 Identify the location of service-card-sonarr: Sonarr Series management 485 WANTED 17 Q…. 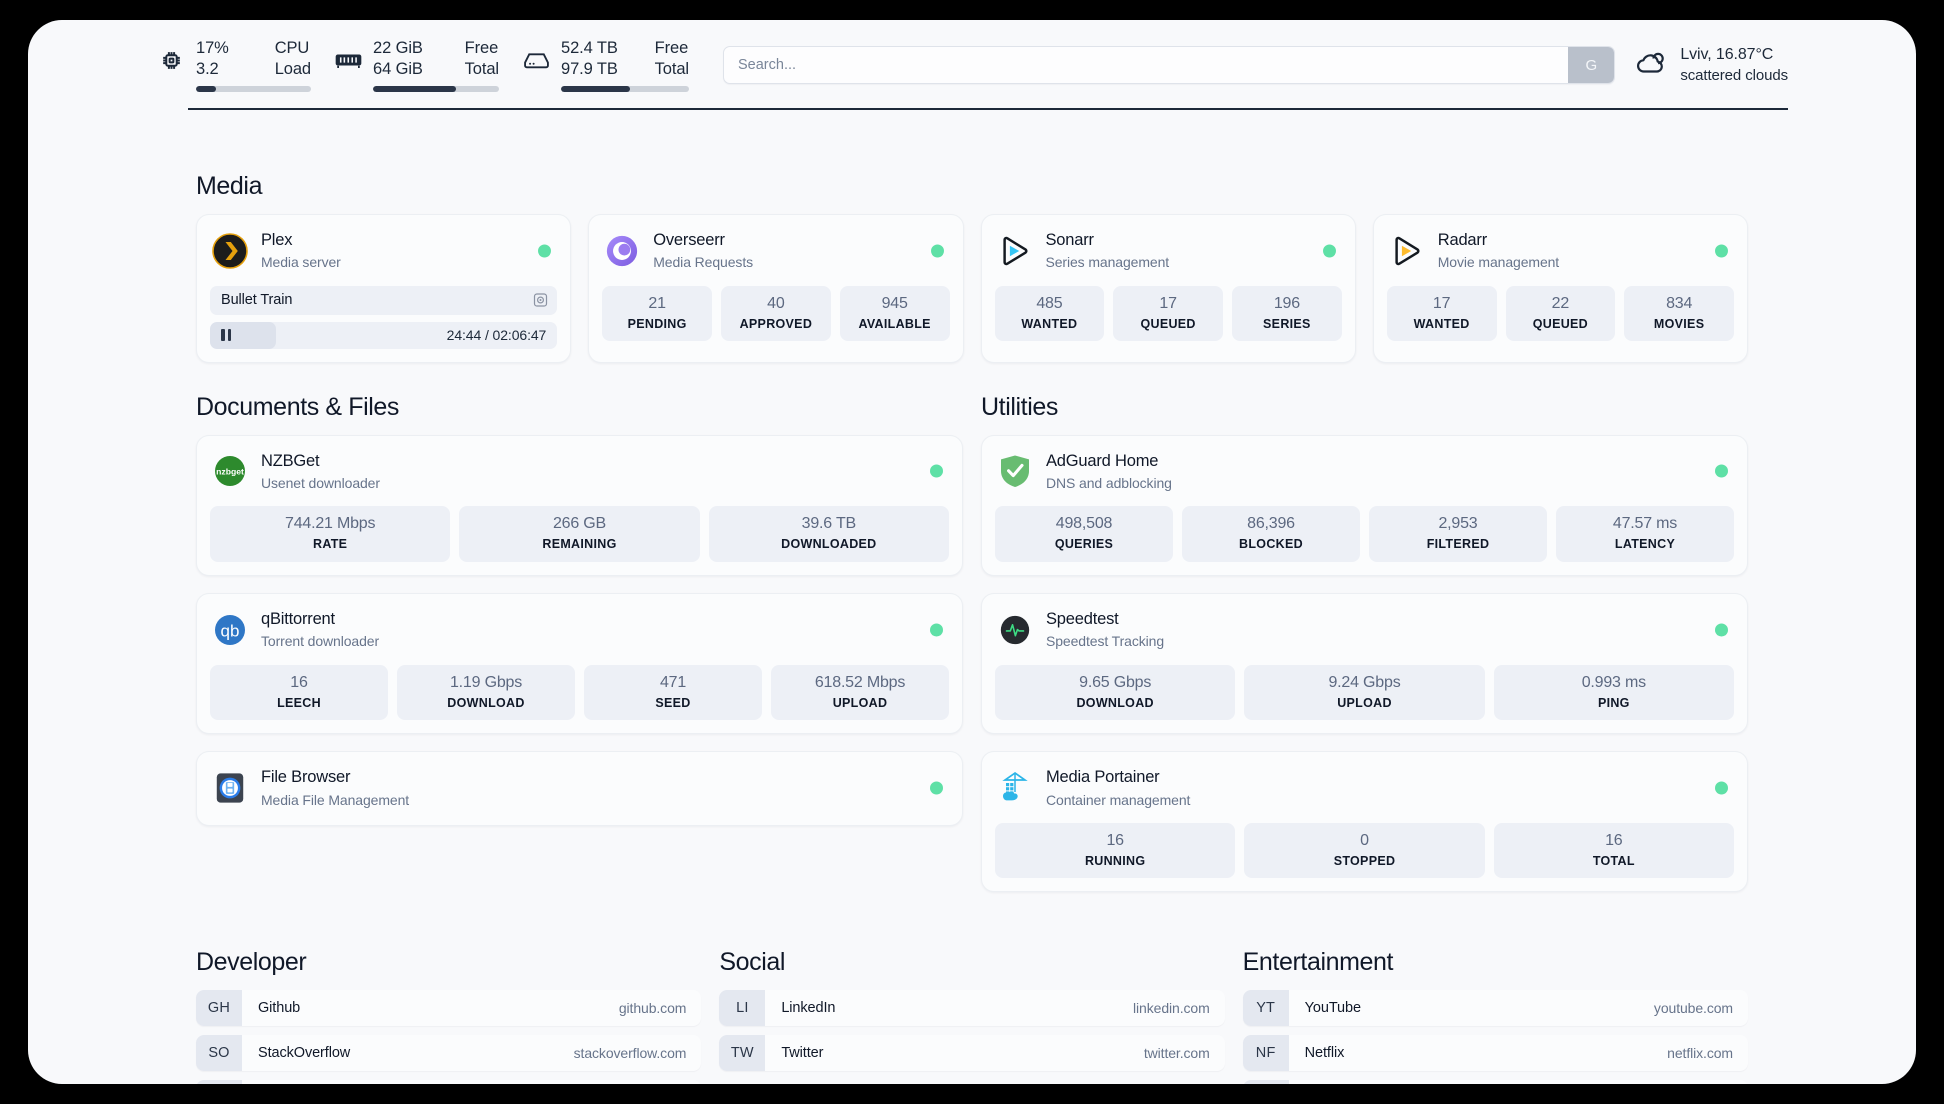
(1168, 288).